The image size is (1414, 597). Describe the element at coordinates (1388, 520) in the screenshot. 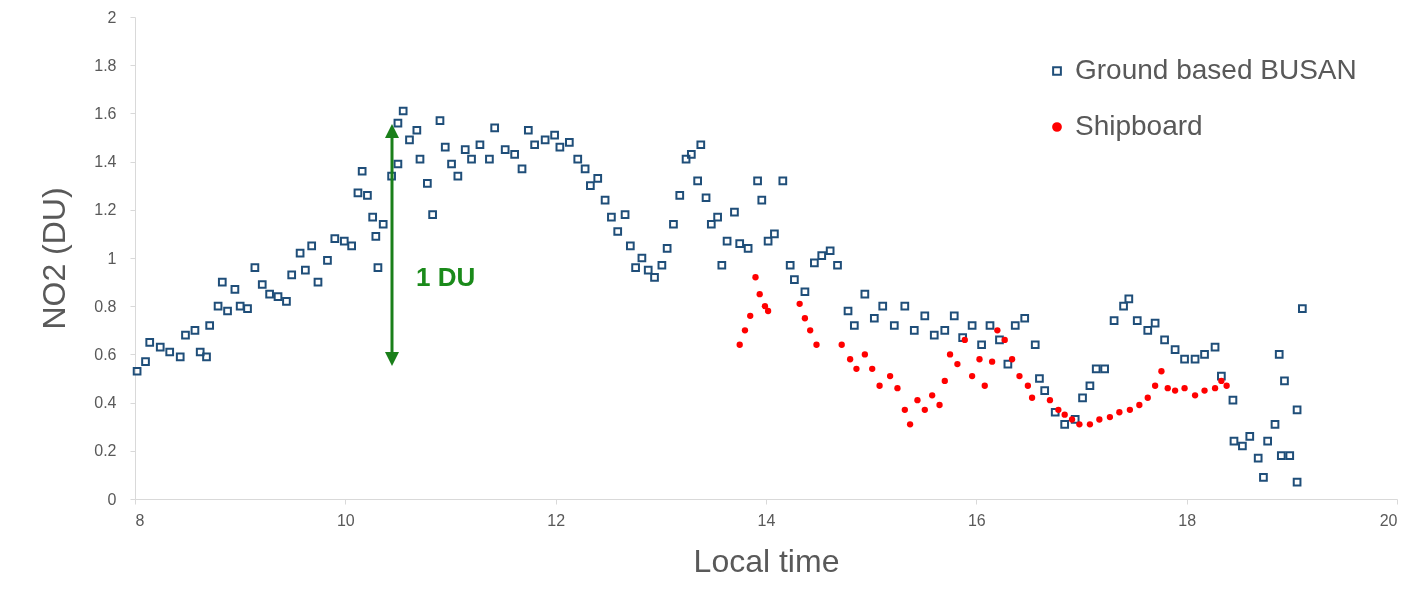

I see `x-tick-label: 20` at that location.